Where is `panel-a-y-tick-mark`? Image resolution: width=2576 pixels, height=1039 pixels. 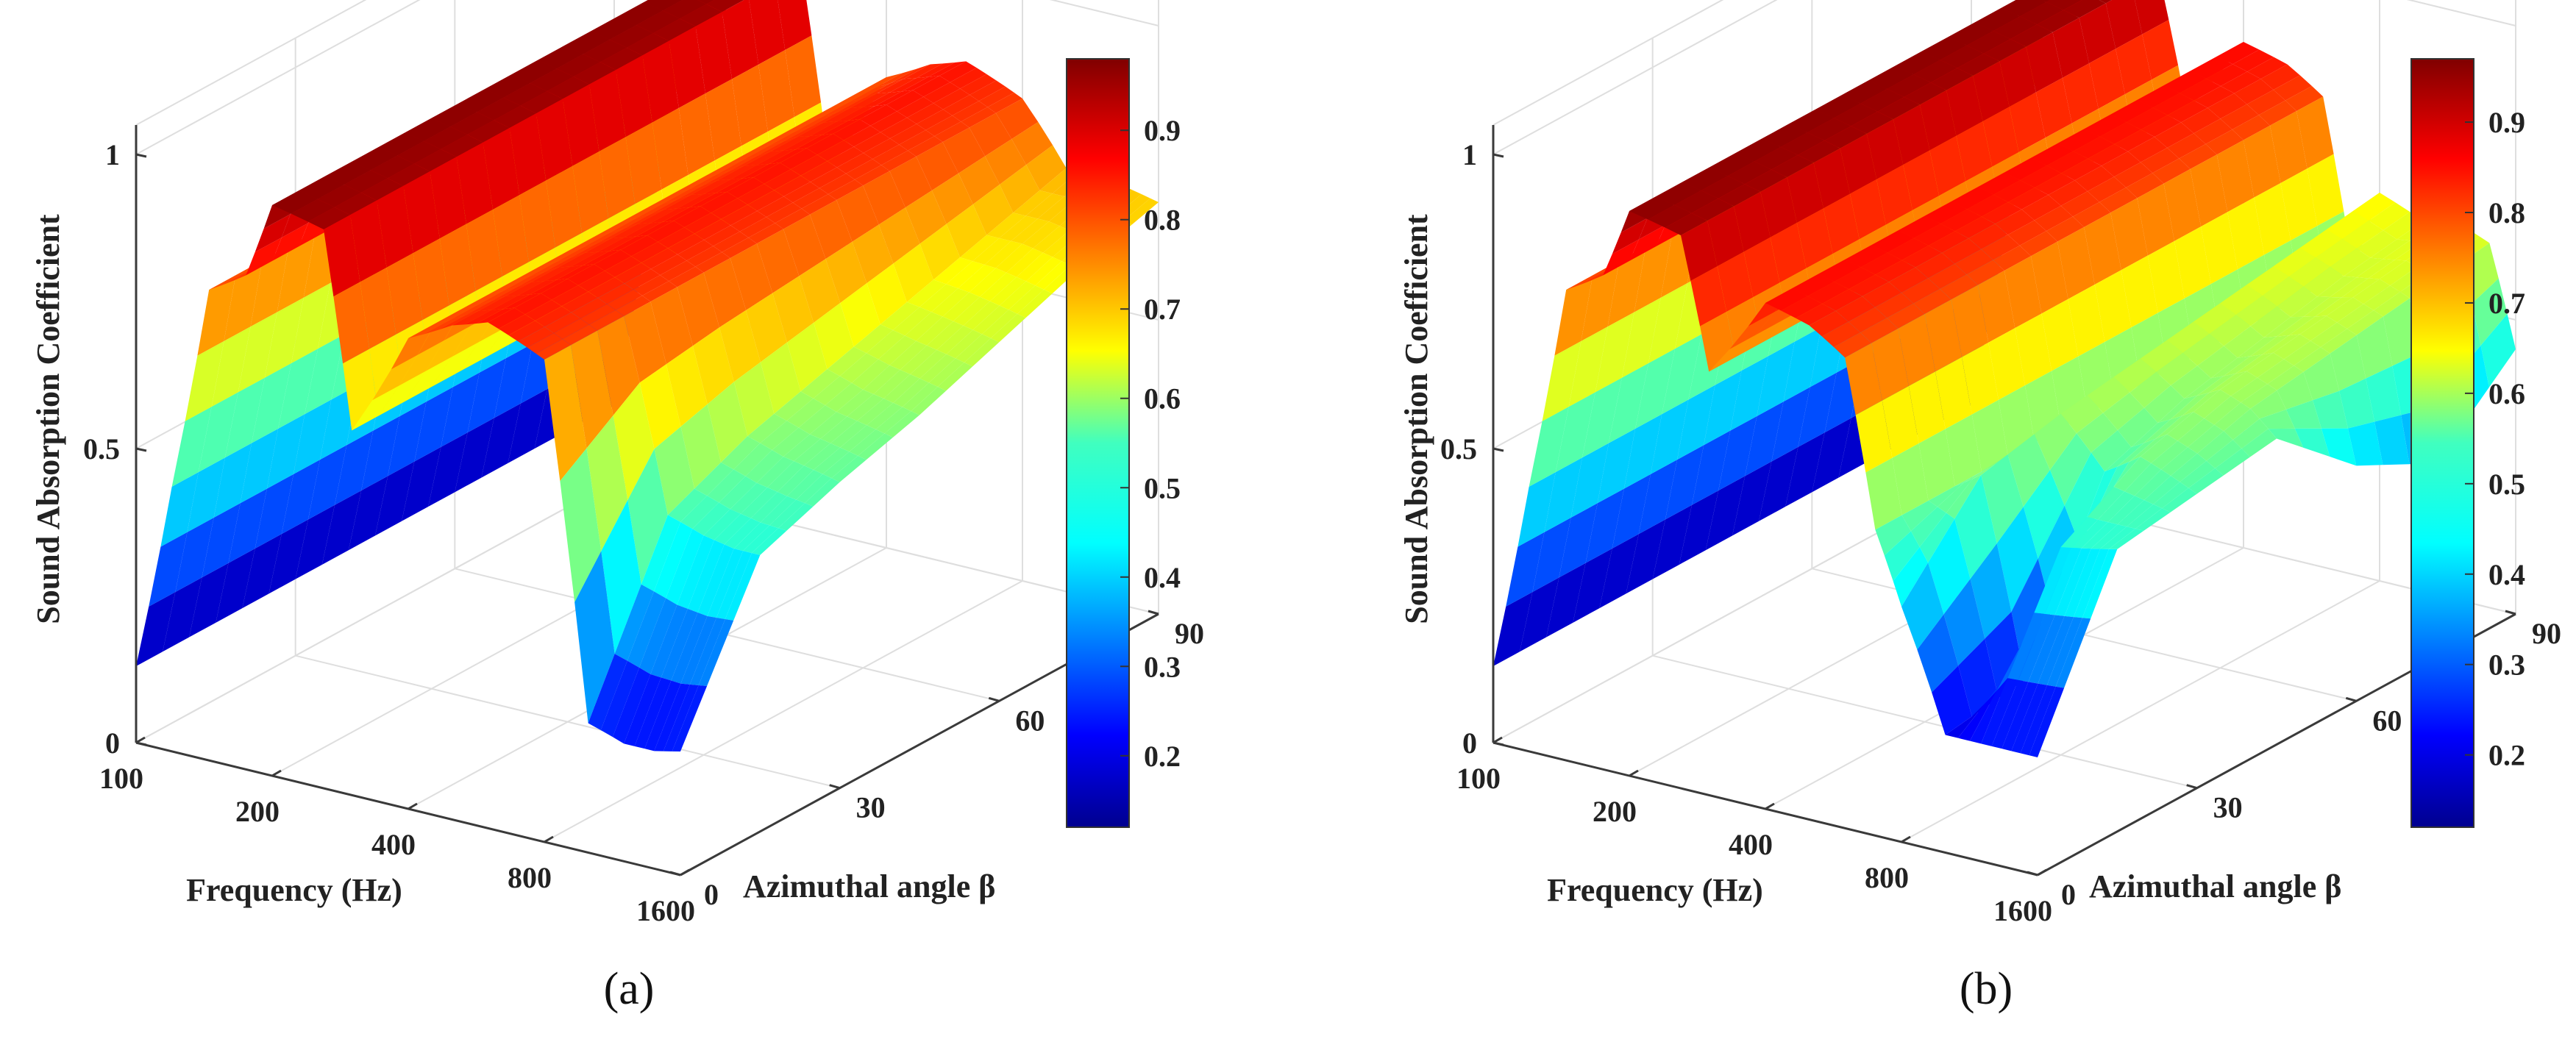 panel-a-y-tick-mark is located at coordinates (675, 873).